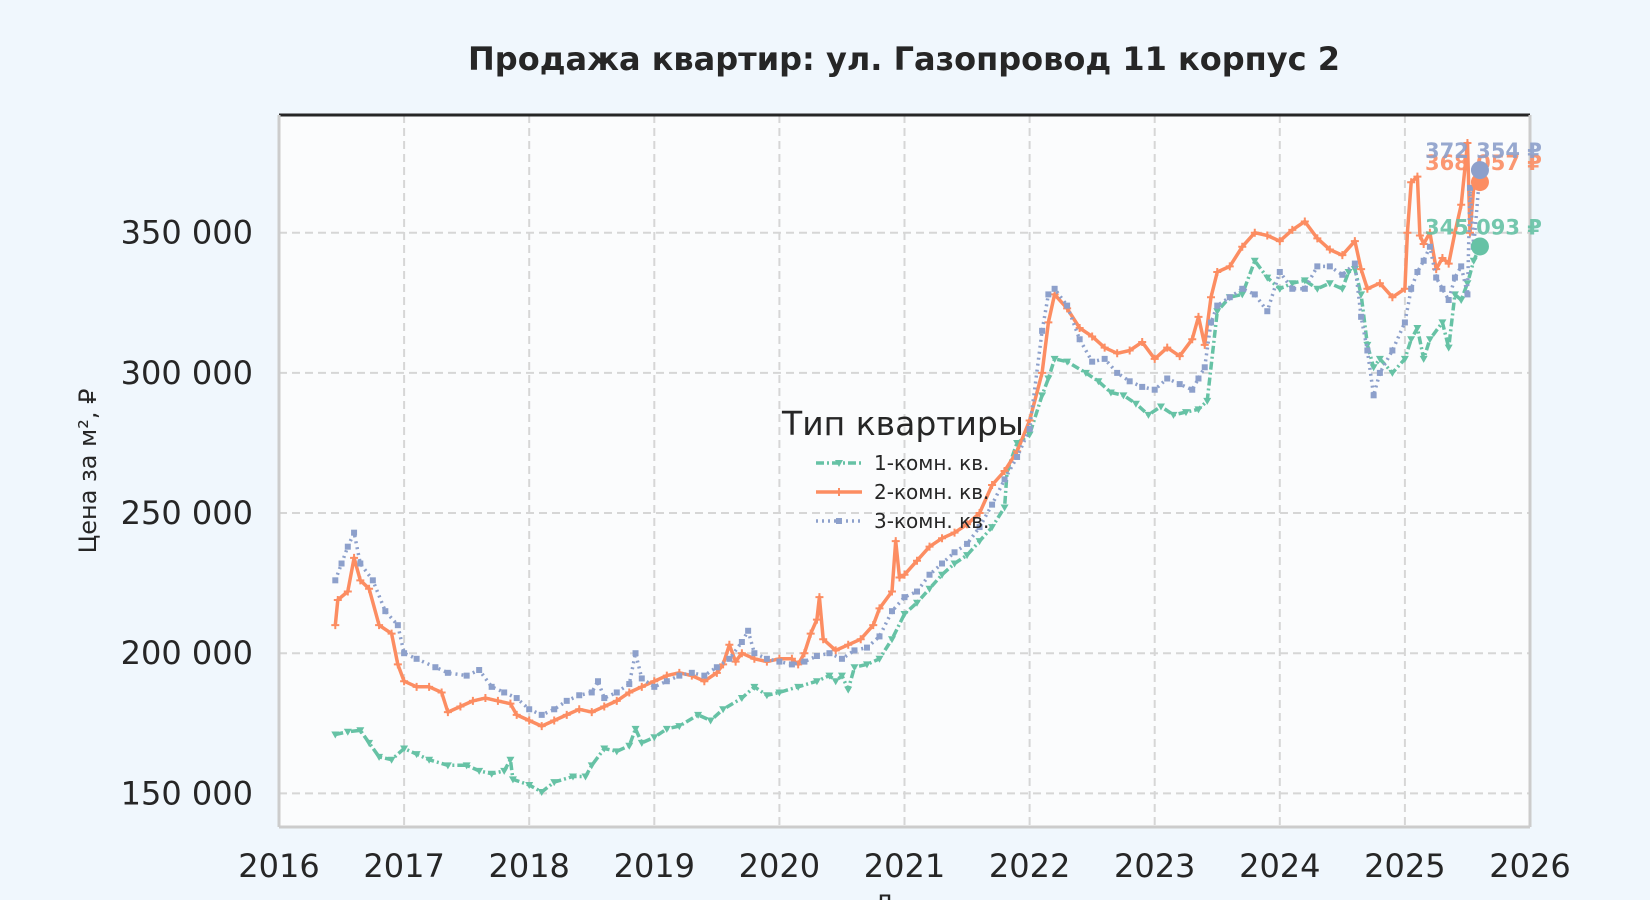 The width and height of the screenshot is (1650, 900). Describe the element at coordinates (1029, 866) in the screenshot. I see `x-tick-label-2022: 2022` at that location.